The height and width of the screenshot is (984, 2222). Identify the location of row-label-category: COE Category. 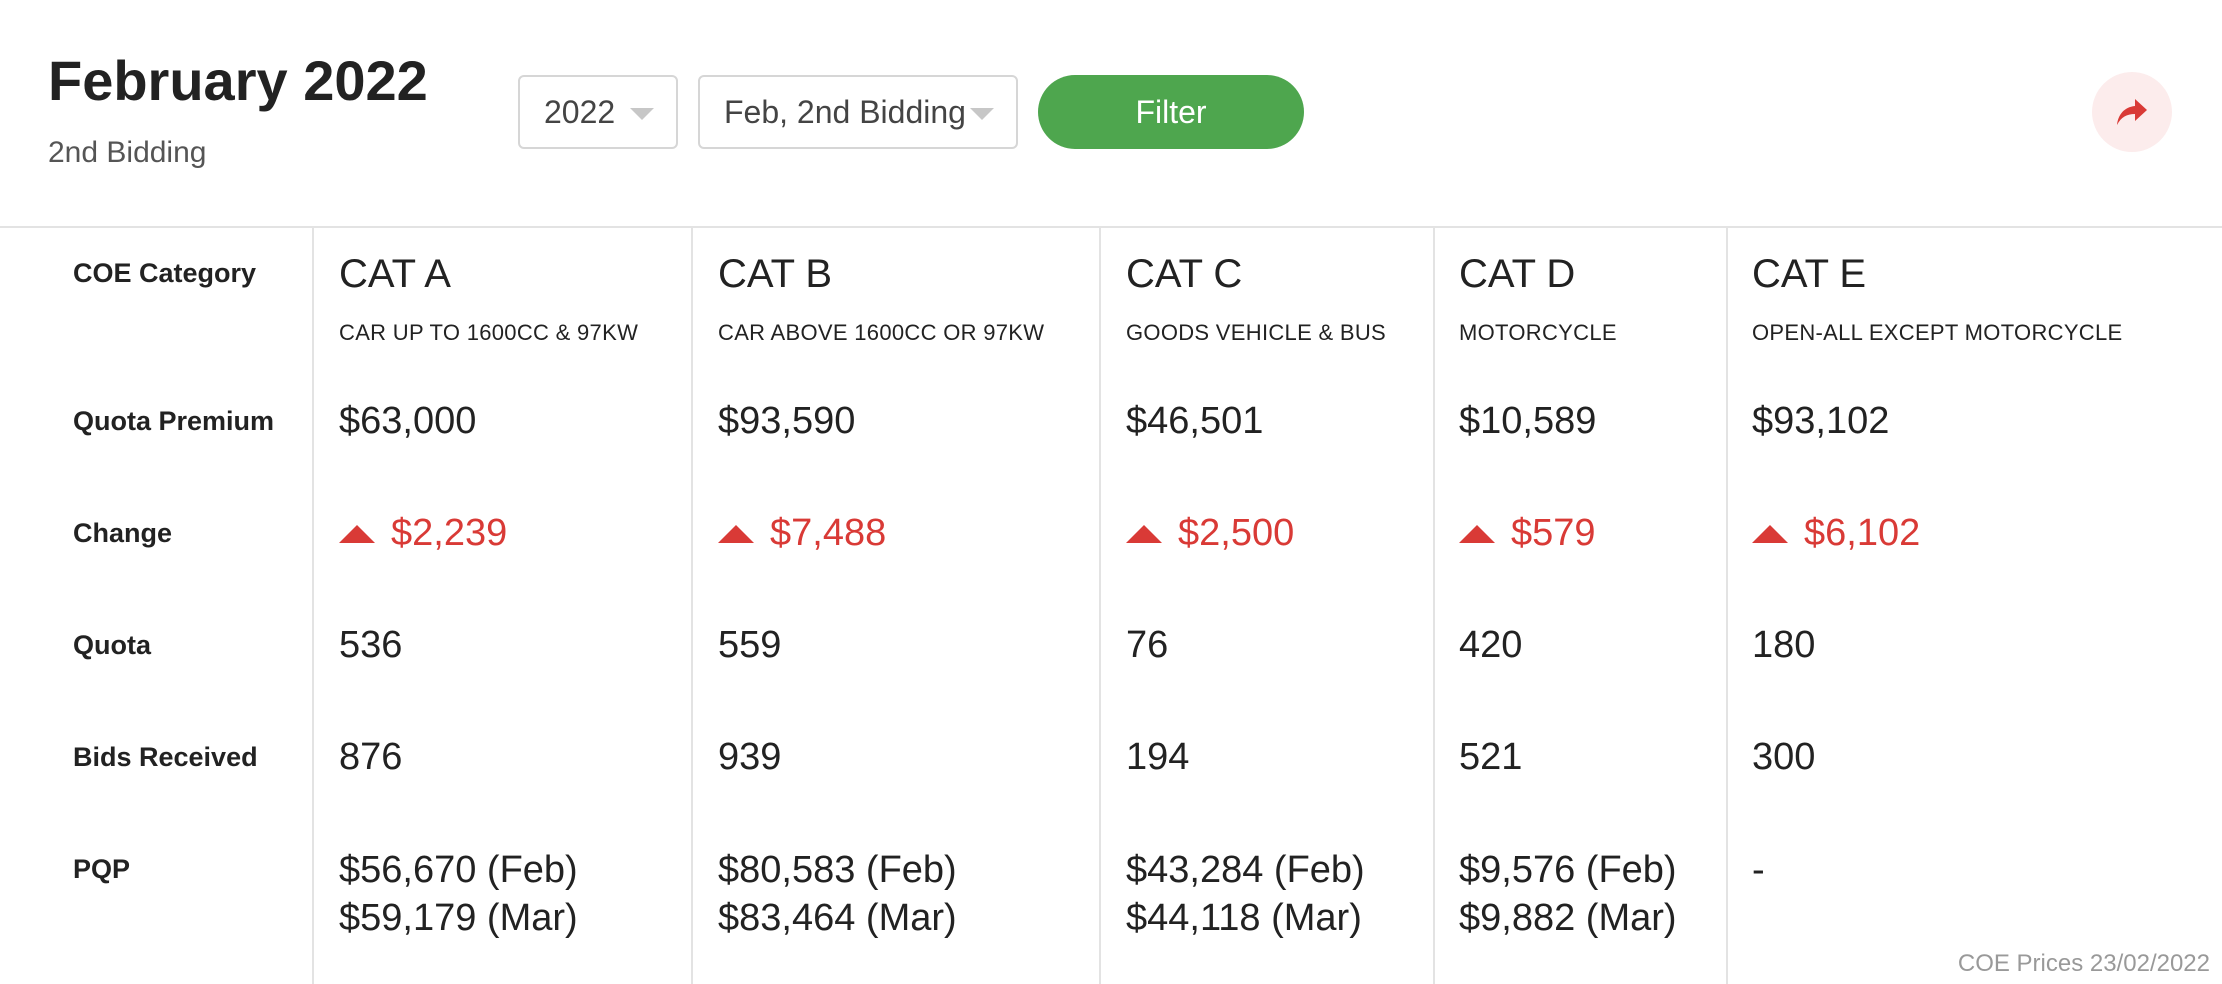
(165, 273).